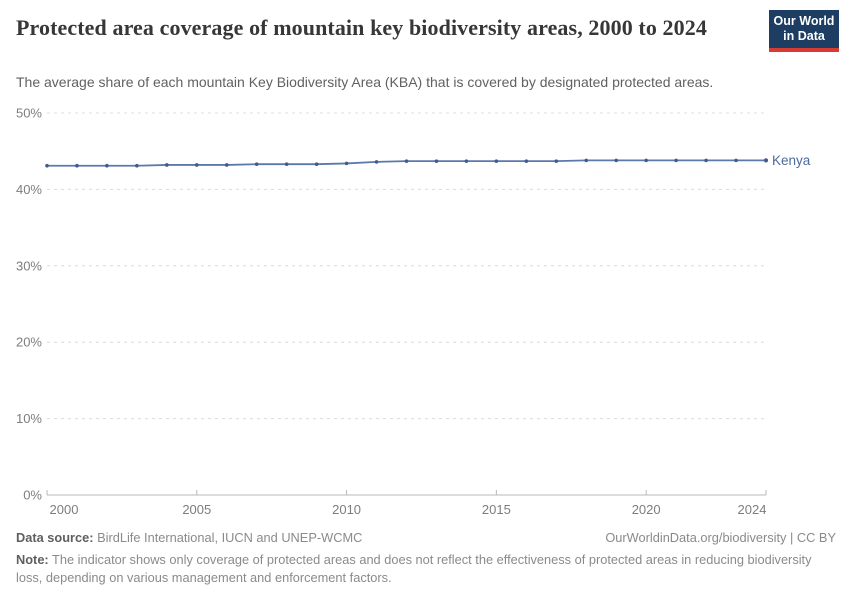  I want to click on x-tick-label: 2010, so click(346, 509).